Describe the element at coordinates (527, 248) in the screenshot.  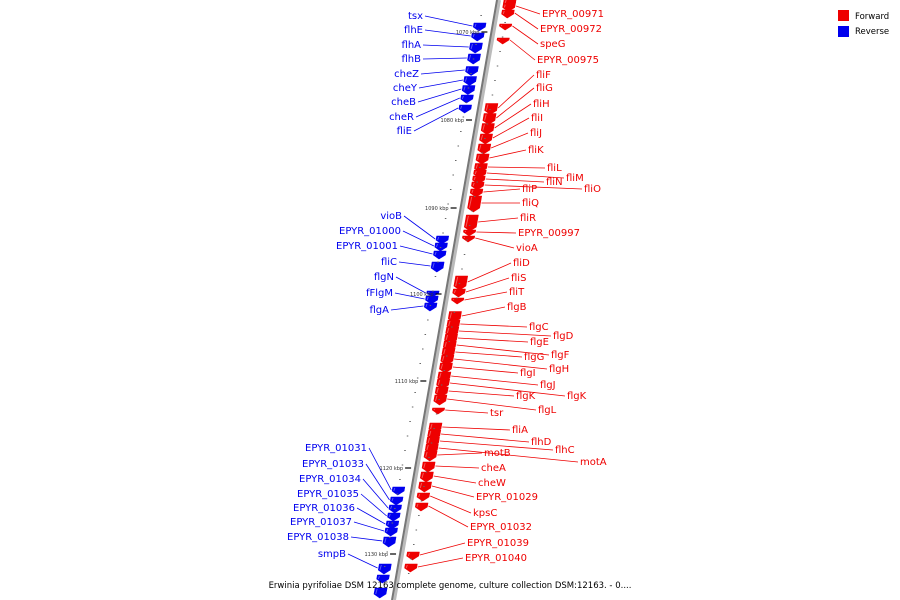
I see `forward-gene-label: vioA` at that location.